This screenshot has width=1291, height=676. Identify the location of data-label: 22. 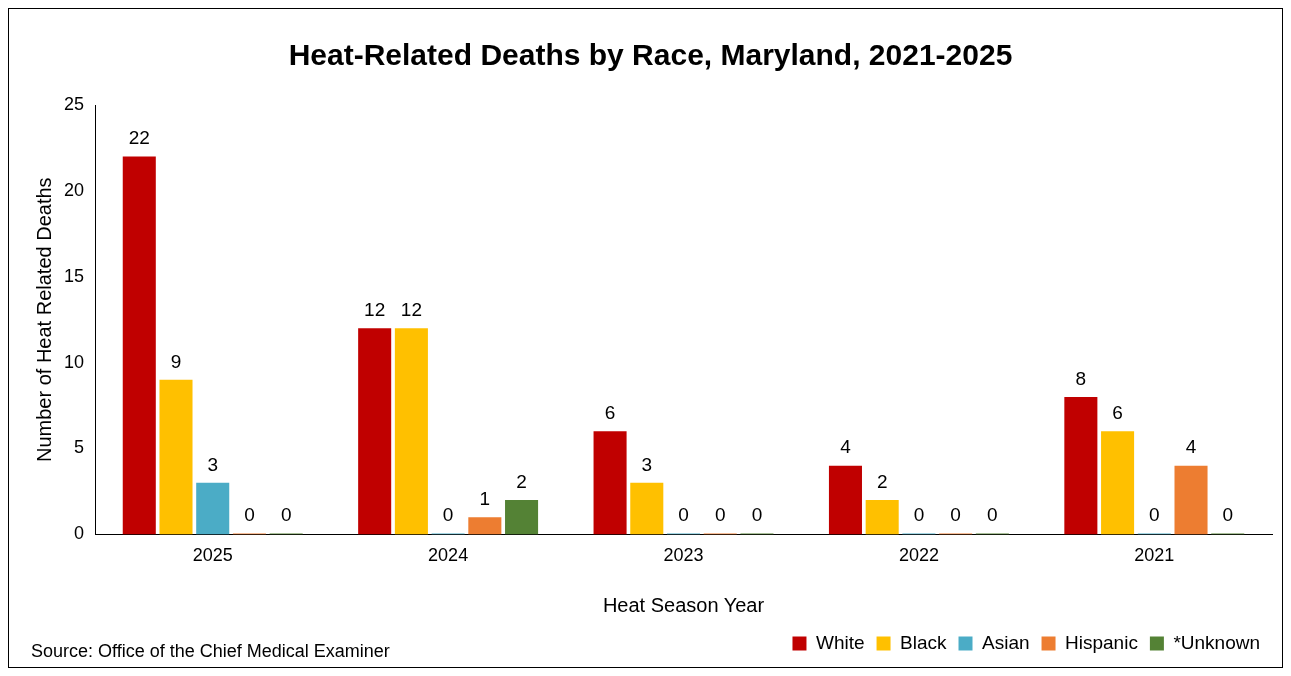
(139, 138).